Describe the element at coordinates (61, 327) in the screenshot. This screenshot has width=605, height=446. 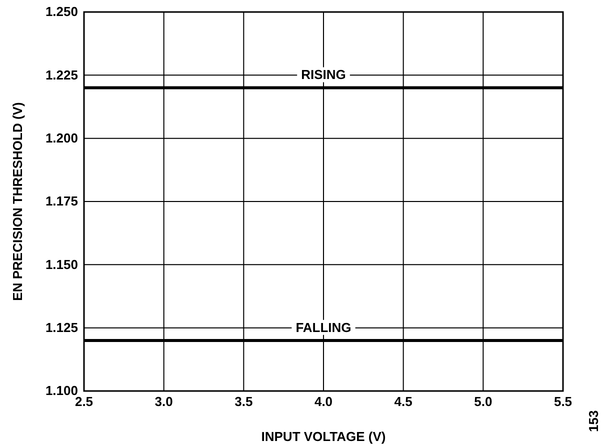
I see `y-tick-label: 1.125` at that location.